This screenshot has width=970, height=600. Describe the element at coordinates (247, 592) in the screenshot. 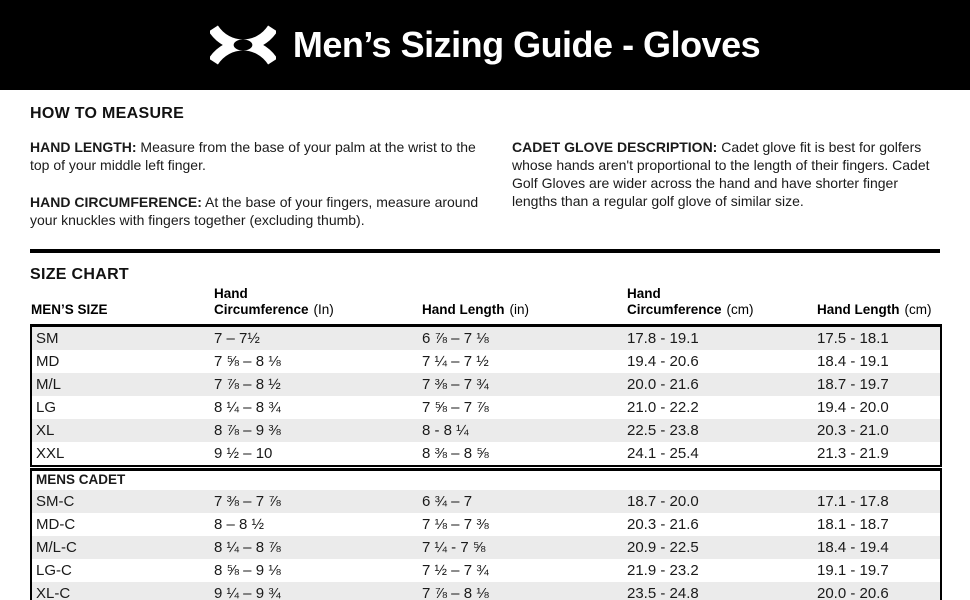

I see `size-cell: 9 ¼ – 9 ¾` at that location.